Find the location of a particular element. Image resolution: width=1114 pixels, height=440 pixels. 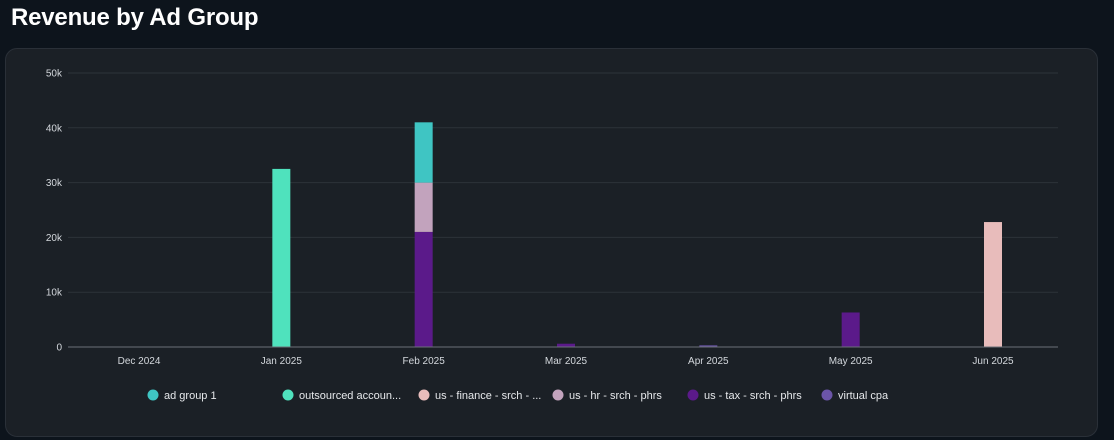

y-tick-label: 20k is located at coordinates (54, 238).